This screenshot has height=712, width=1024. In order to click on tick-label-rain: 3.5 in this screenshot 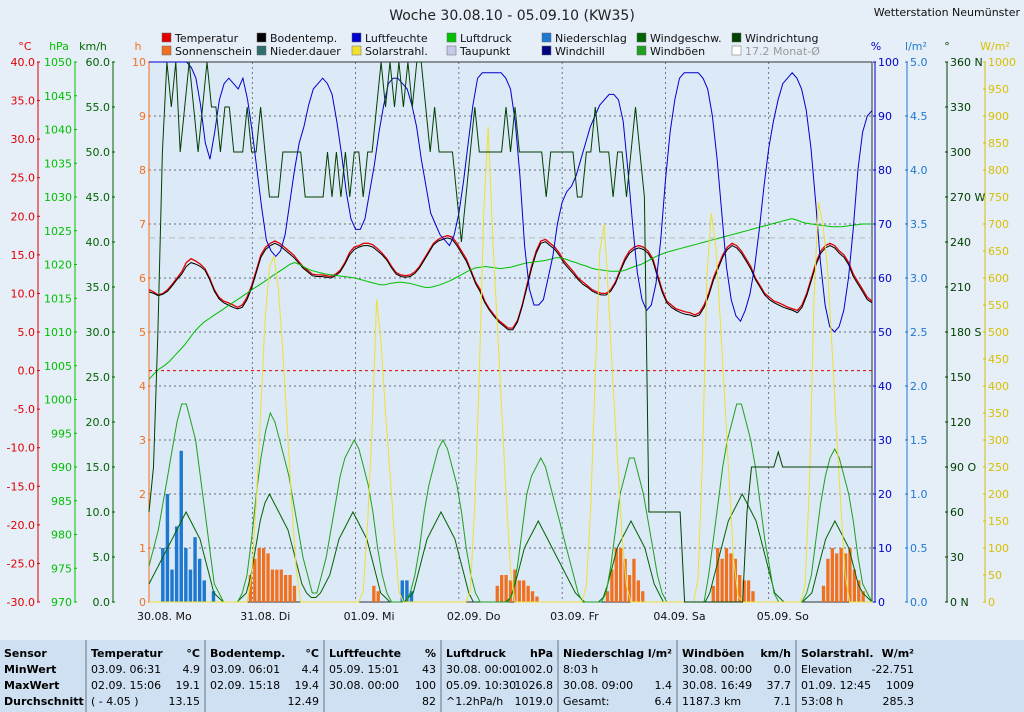, I will do `click(919, 224)`.